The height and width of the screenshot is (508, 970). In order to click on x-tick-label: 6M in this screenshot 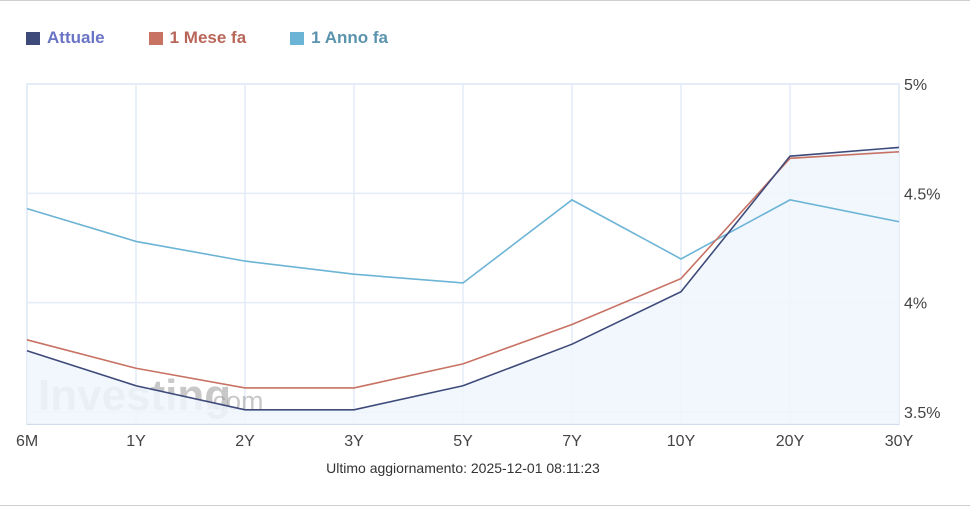, I will do `click(27, 441)`.